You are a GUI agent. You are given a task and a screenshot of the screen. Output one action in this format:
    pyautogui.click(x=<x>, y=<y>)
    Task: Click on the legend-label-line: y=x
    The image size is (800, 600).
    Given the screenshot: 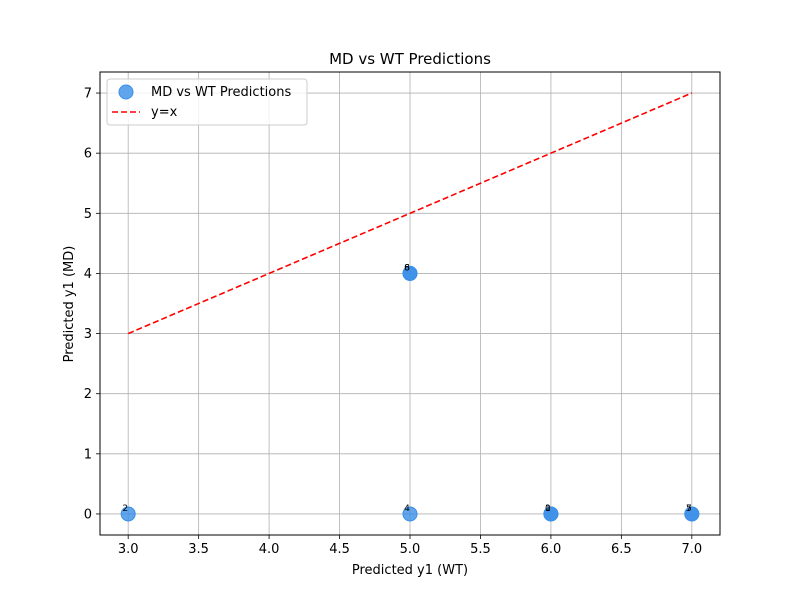 What is the action you would take?
    pyautogui.click(x=164, y=112)
    